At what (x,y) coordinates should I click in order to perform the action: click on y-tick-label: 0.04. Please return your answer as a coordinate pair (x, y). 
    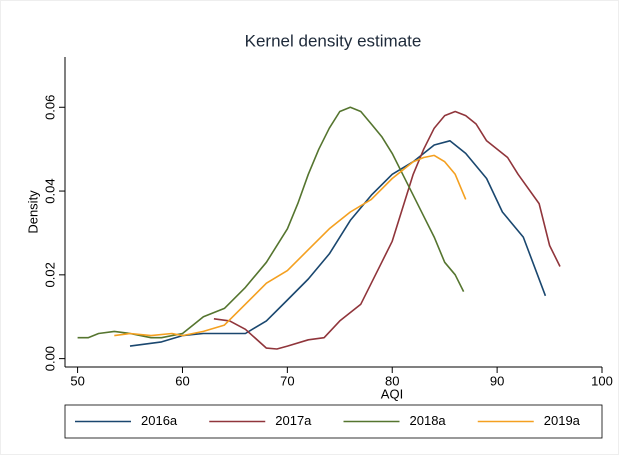
    Looking at the image, I should click on (49, 190).